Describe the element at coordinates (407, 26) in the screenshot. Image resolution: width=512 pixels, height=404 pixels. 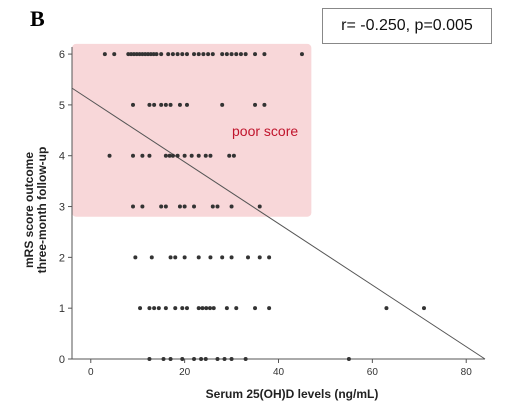
I see `correlation-stats-box: r= -0.250, p=0.005` at that location.